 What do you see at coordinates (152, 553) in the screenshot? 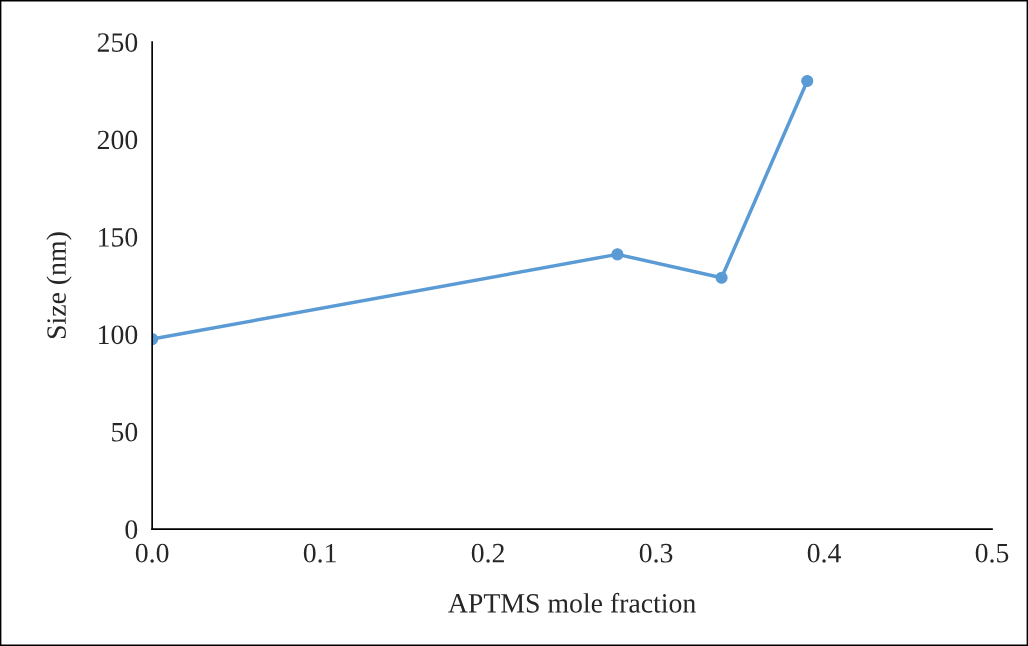
I see `x-tick-label: 0.0` at bounding box center [152, 553].